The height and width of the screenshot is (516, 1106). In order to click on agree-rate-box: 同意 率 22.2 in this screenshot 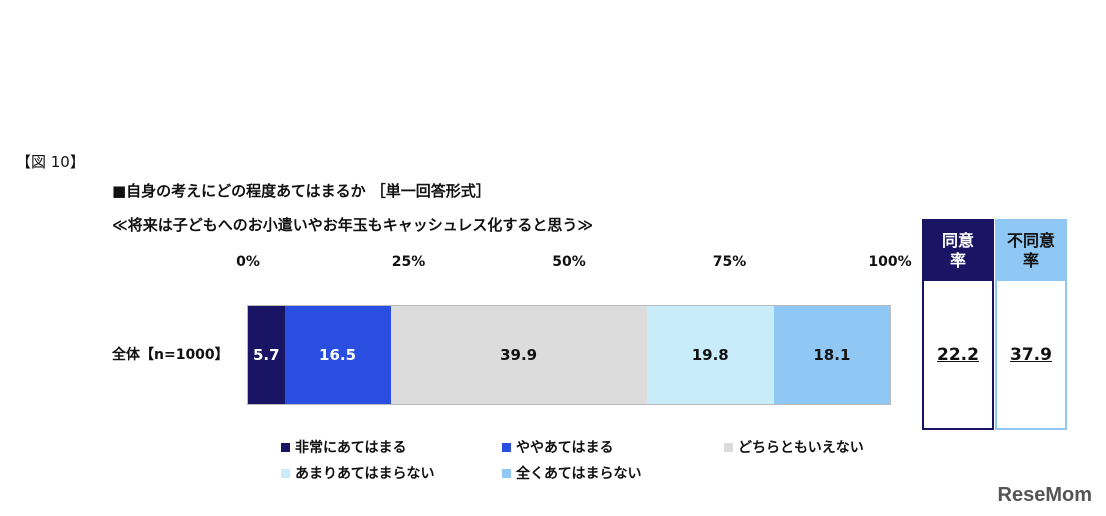, I will do `click(958, 324)`.